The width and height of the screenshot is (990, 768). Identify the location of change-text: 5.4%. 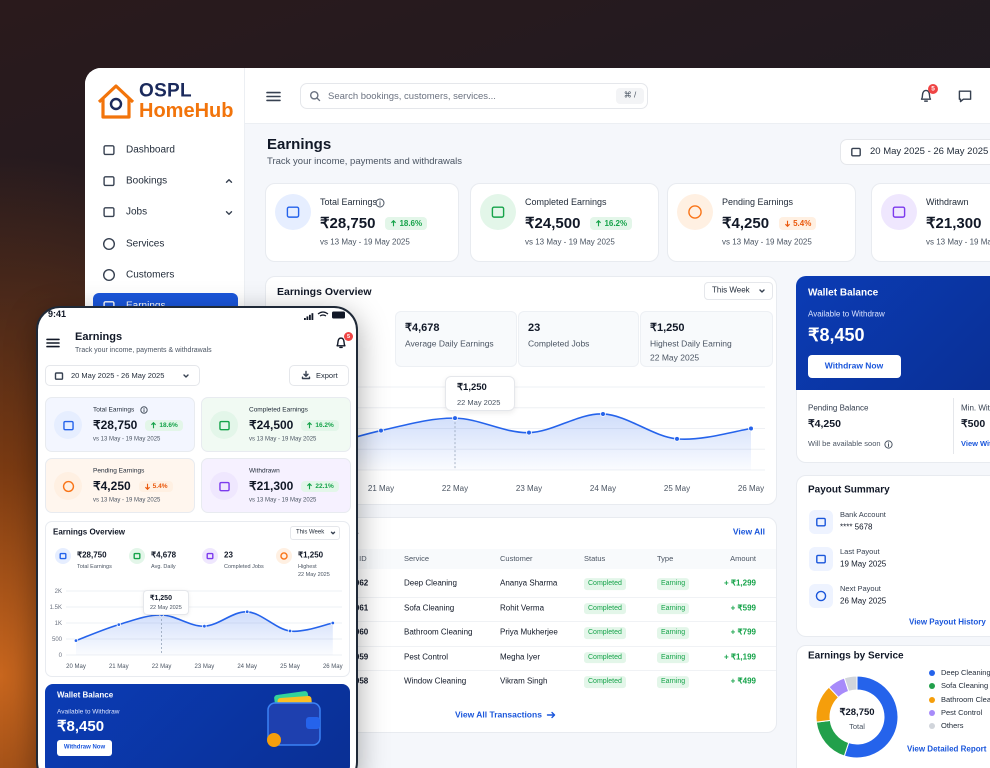
(802, 223).